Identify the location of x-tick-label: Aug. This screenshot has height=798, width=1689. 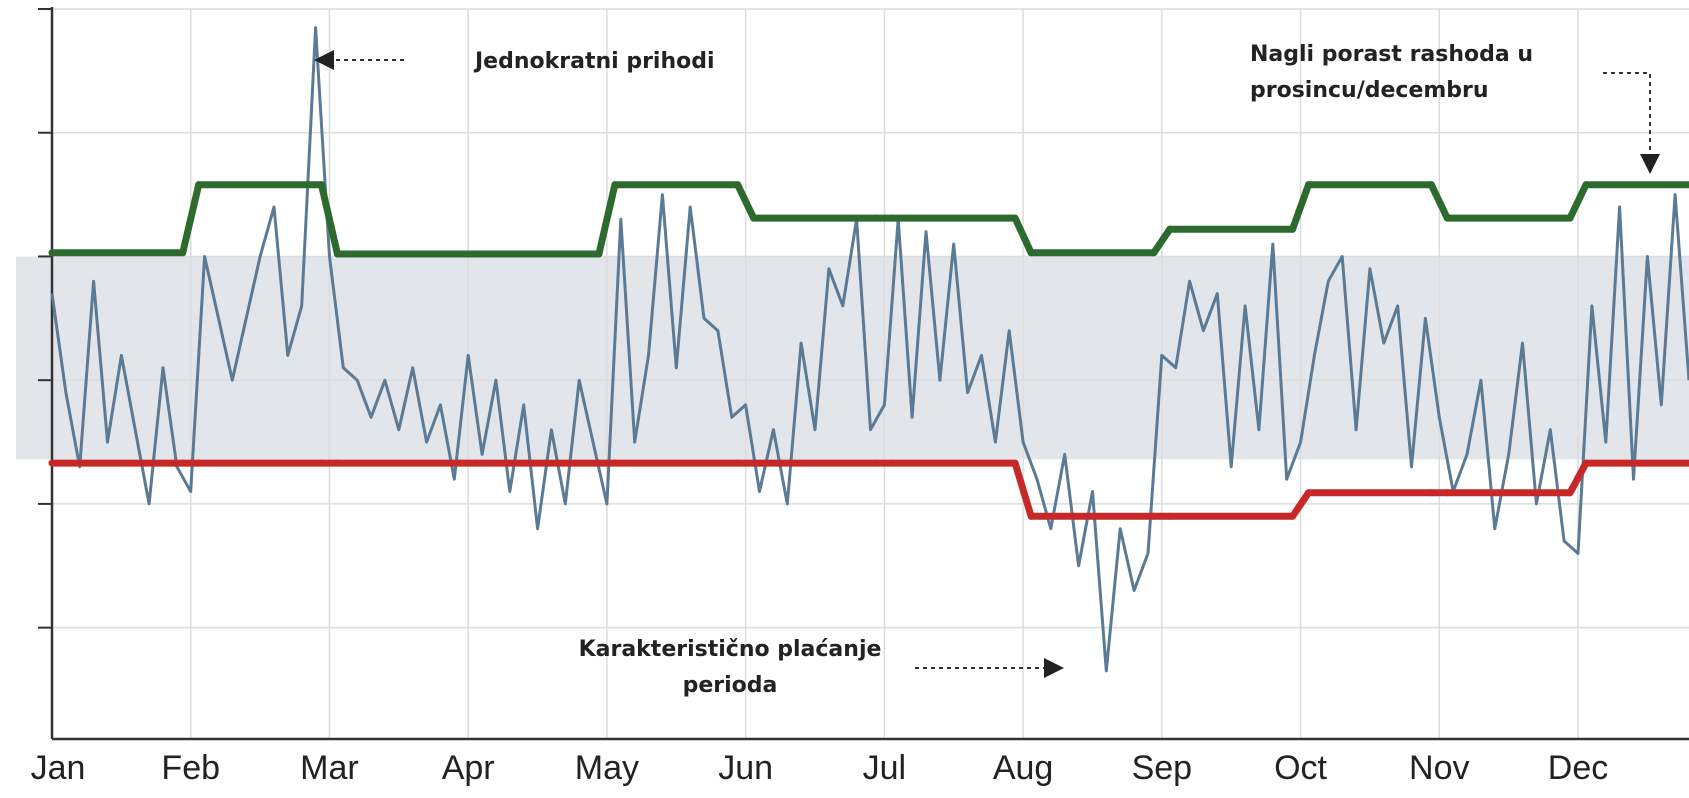
(1023, 768).